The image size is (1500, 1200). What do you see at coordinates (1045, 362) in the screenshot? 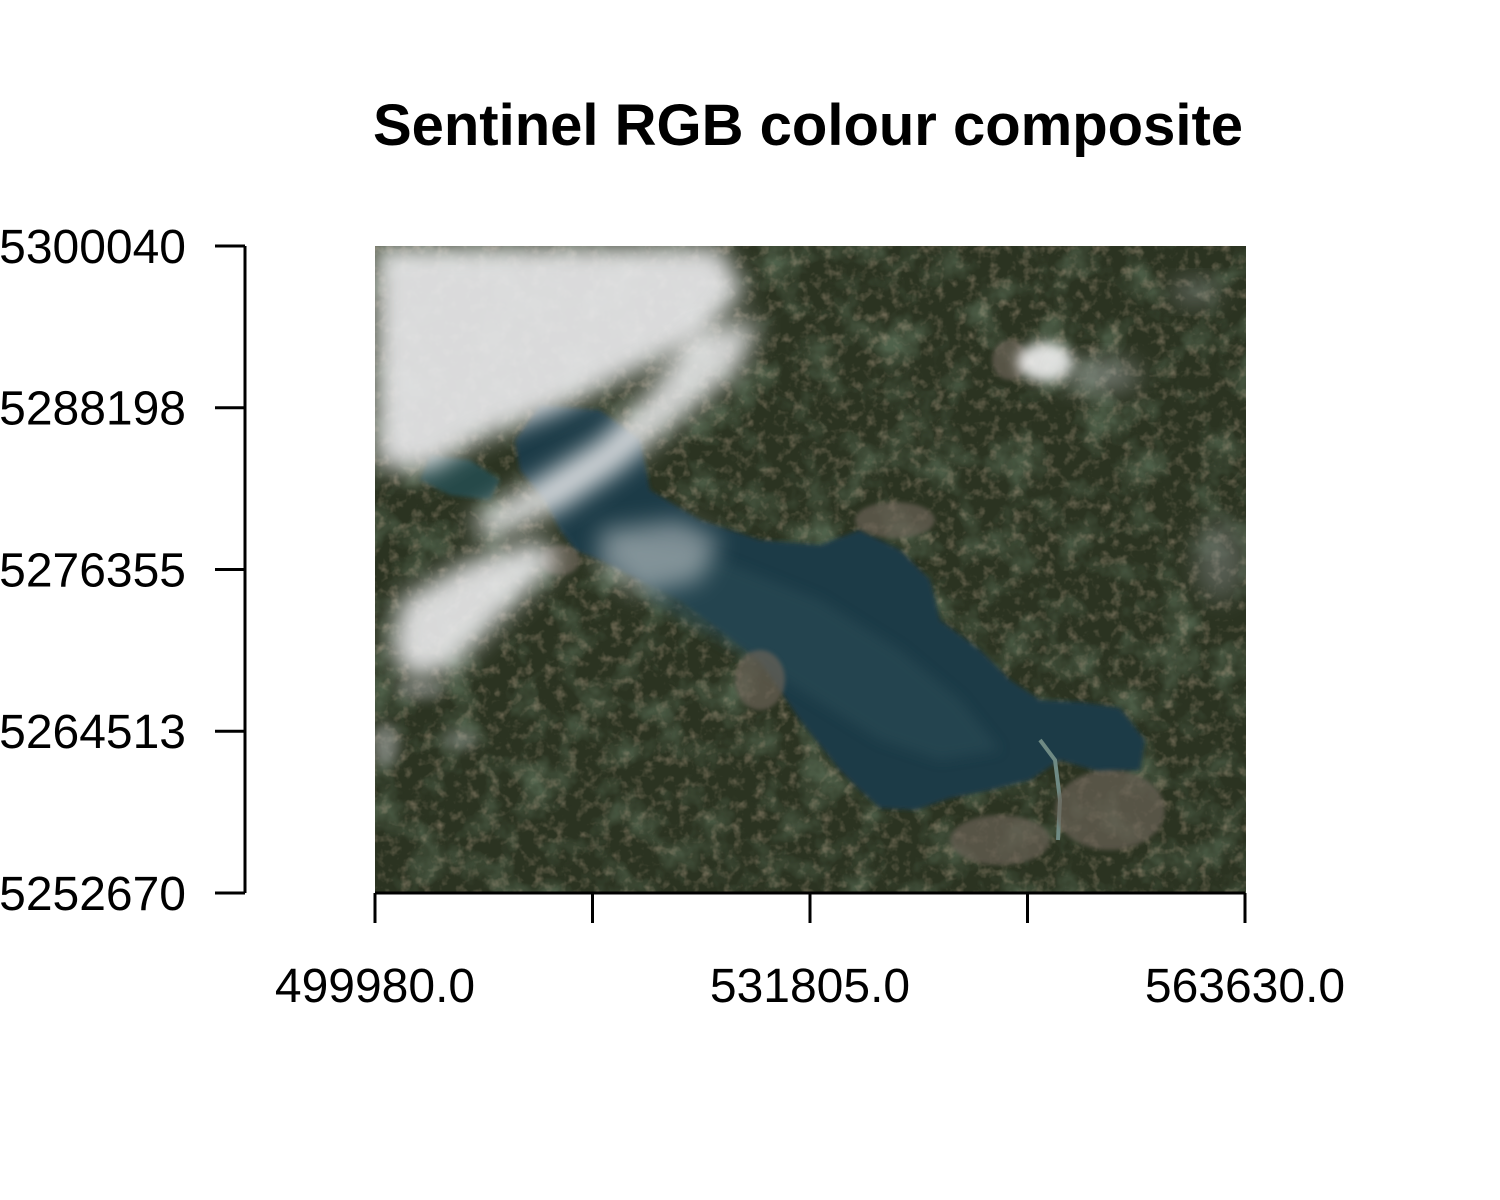
I see `cloud-small` at bounding box center [1045, 362].